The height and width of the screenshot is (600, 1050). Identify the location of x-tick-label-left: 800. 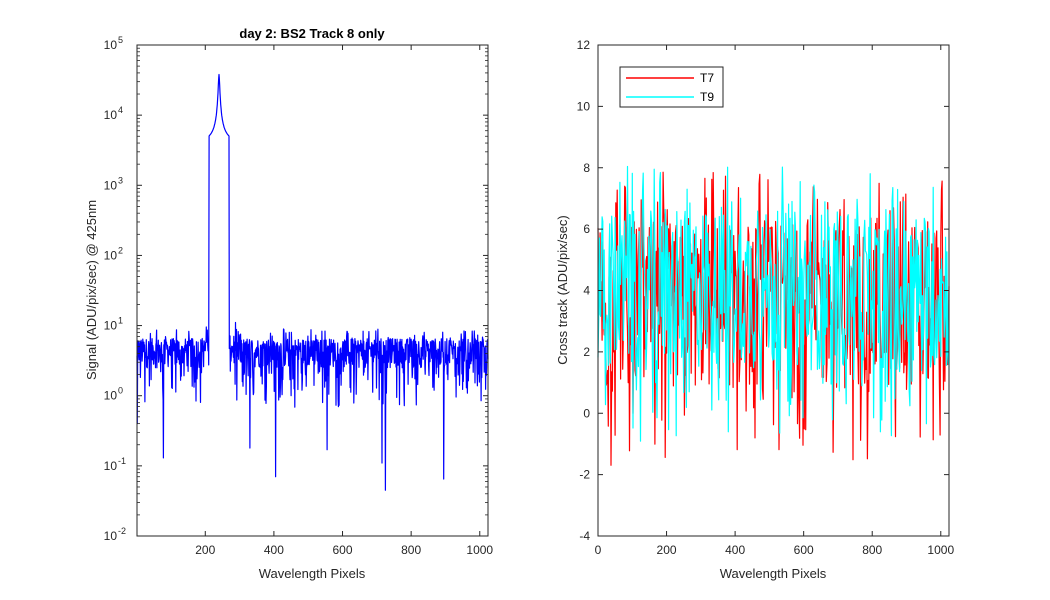
(411, 550).